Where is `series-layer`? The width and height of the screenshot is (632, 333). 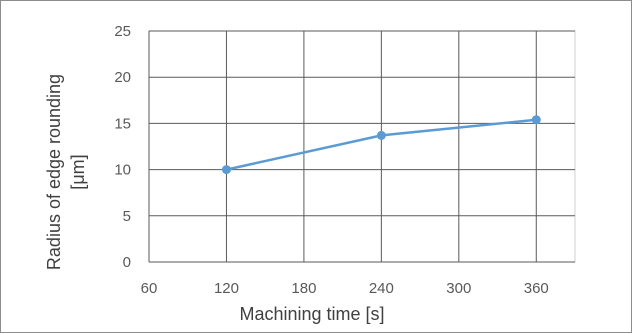
series-layer is located at coordinates (381, 145).